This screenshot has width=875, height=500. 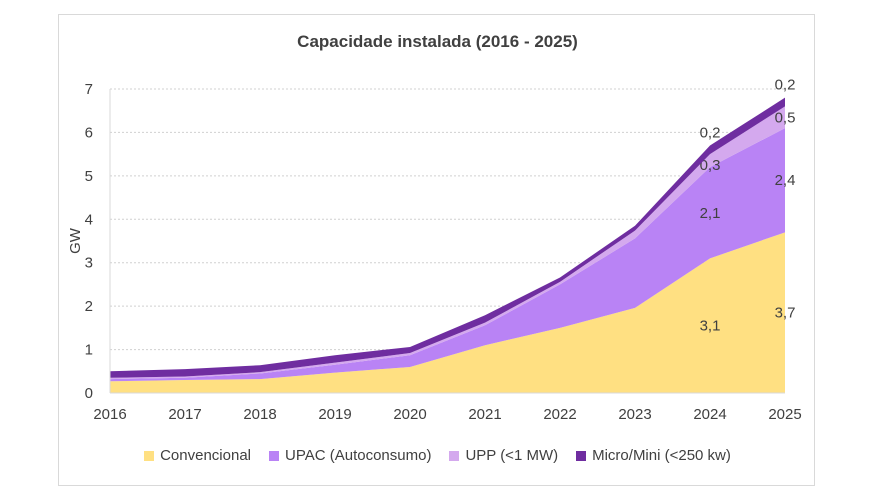 What do you see at coordinates (710, 165) in the screenshot?
I see `data-label: 0,3` at bounding box center [710, 165].